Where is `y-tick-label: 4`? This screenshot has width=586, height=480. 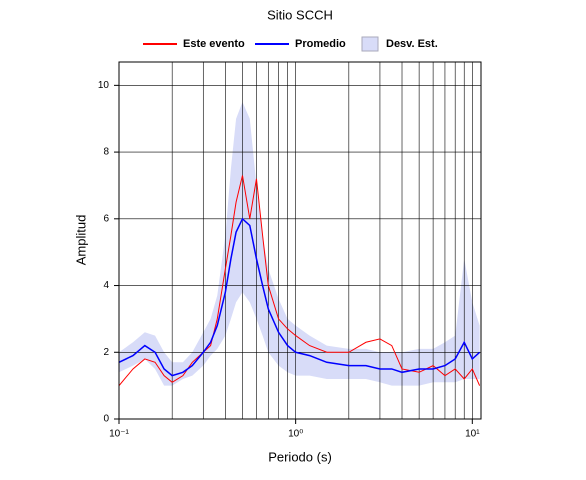
y-tick-label: 4 is located at coordinates (106, 285).